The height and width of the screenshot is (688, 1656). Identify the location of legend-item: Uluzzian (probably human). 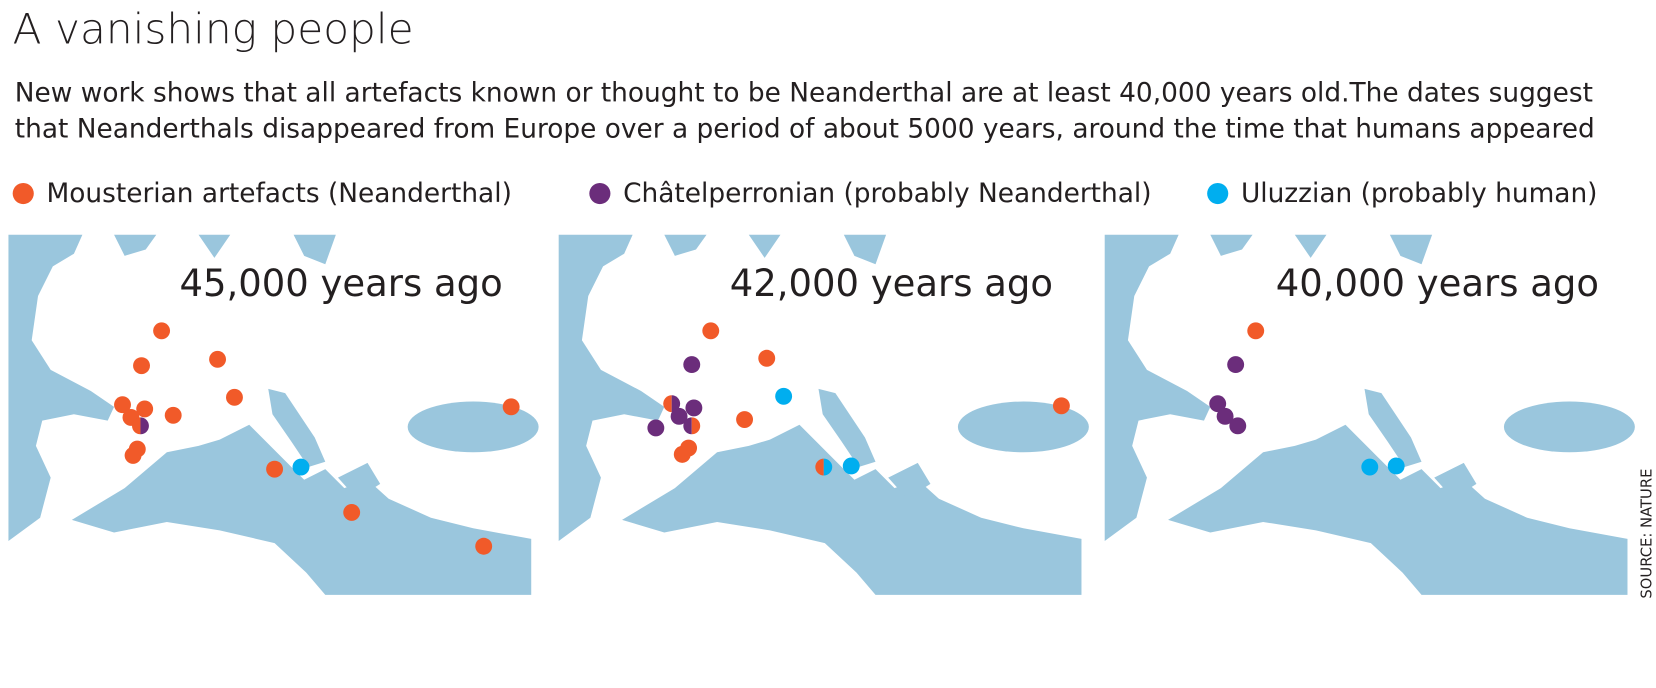
(1402, 193).